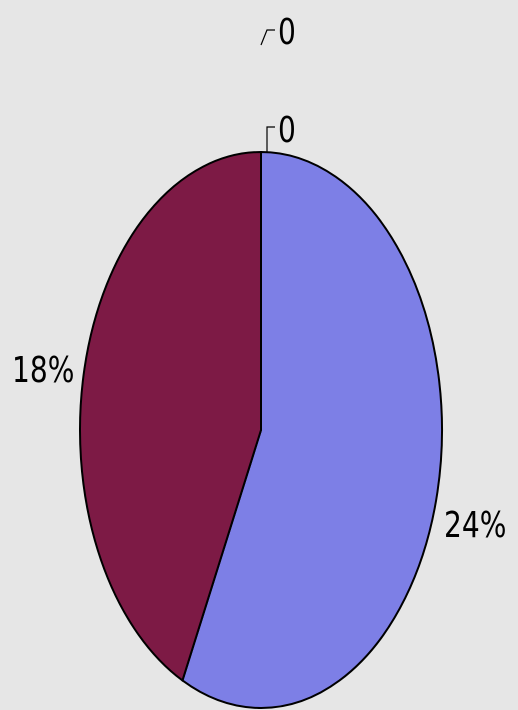  I want to click on slice-label-2: 0, so click(287, 130).